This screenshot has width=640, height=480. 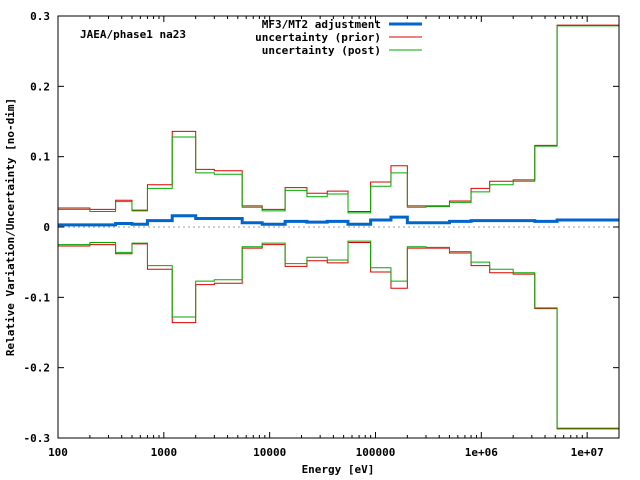 I want to click on x-tick-label: 100000, so click(x=376, y=452).